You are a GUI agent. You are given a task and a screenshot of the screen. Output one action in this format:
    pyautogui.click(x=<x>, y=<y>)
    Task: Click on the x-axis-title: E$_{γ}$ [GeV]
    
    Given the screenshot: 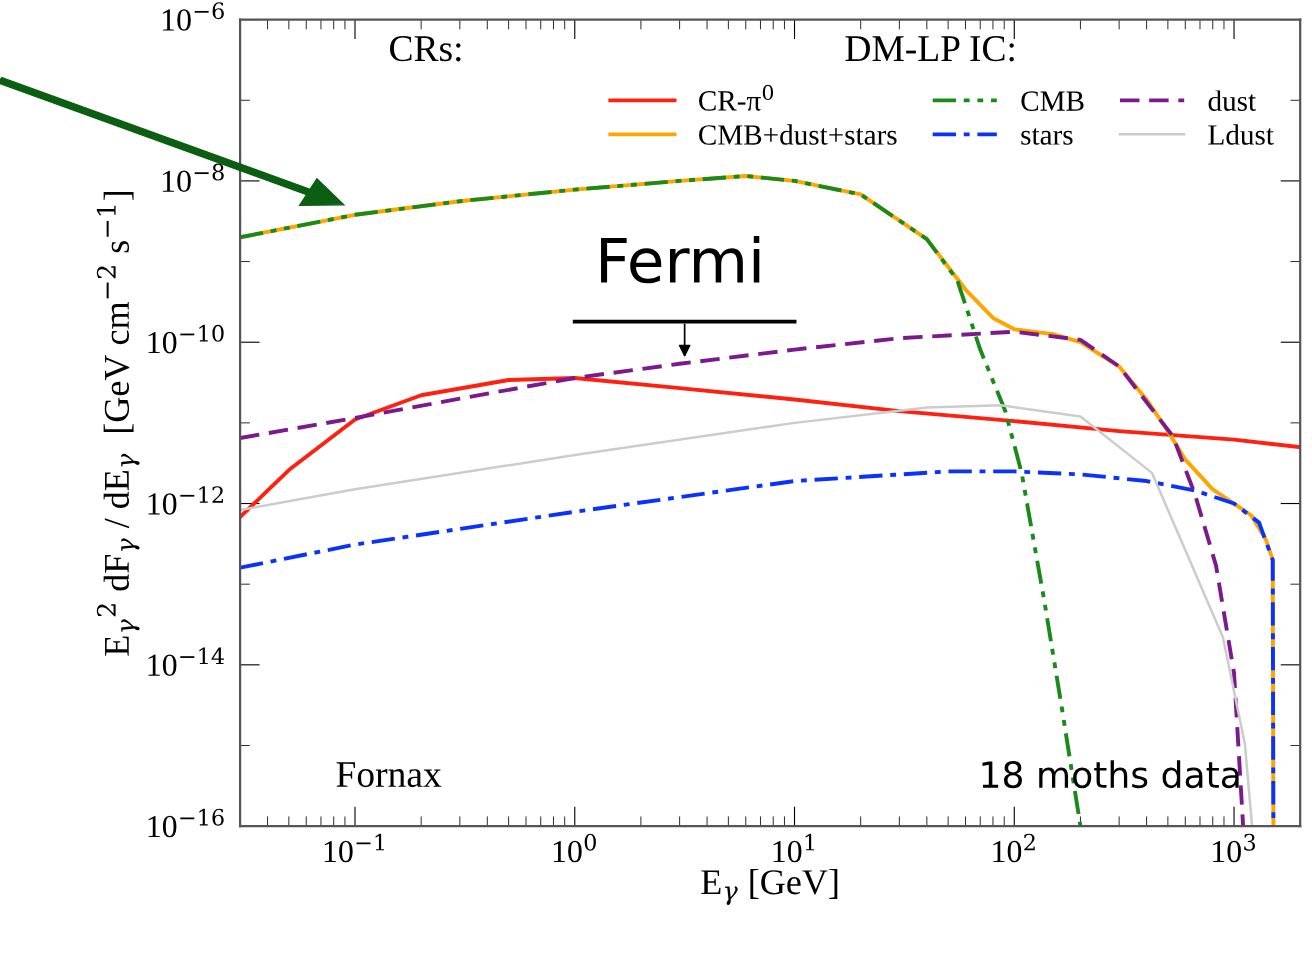 What is the action you would take?
    pyautogui.click(x=769, y=887)
    